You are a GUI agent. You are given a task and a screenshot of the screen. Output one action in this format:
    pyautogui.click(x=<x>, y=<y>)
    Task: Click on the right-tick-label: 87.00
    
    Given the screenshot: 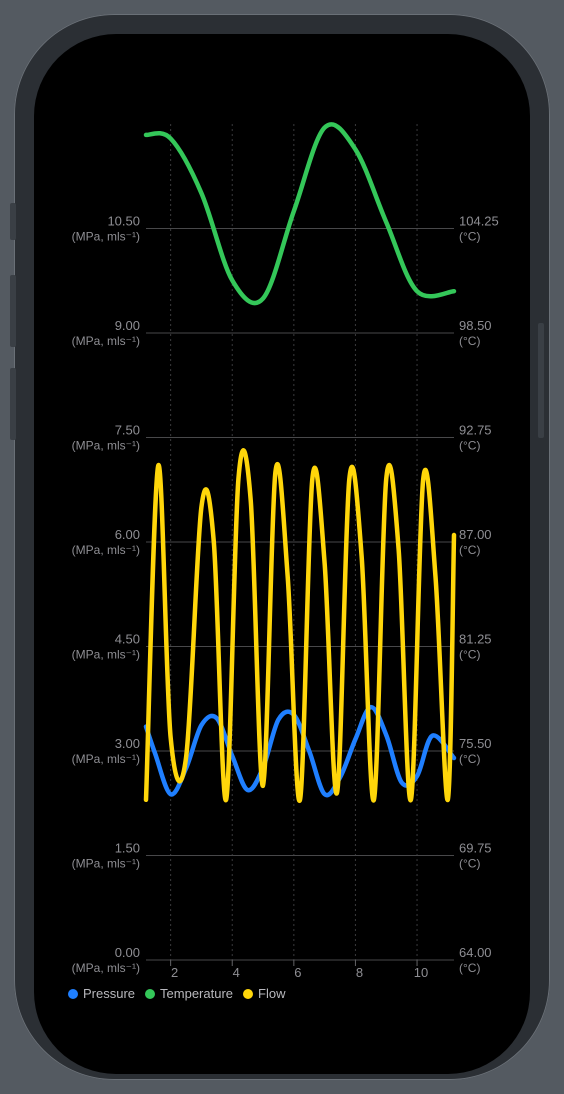 What is the action you would take?
    pyautogui.click(x=475, y=534)
    